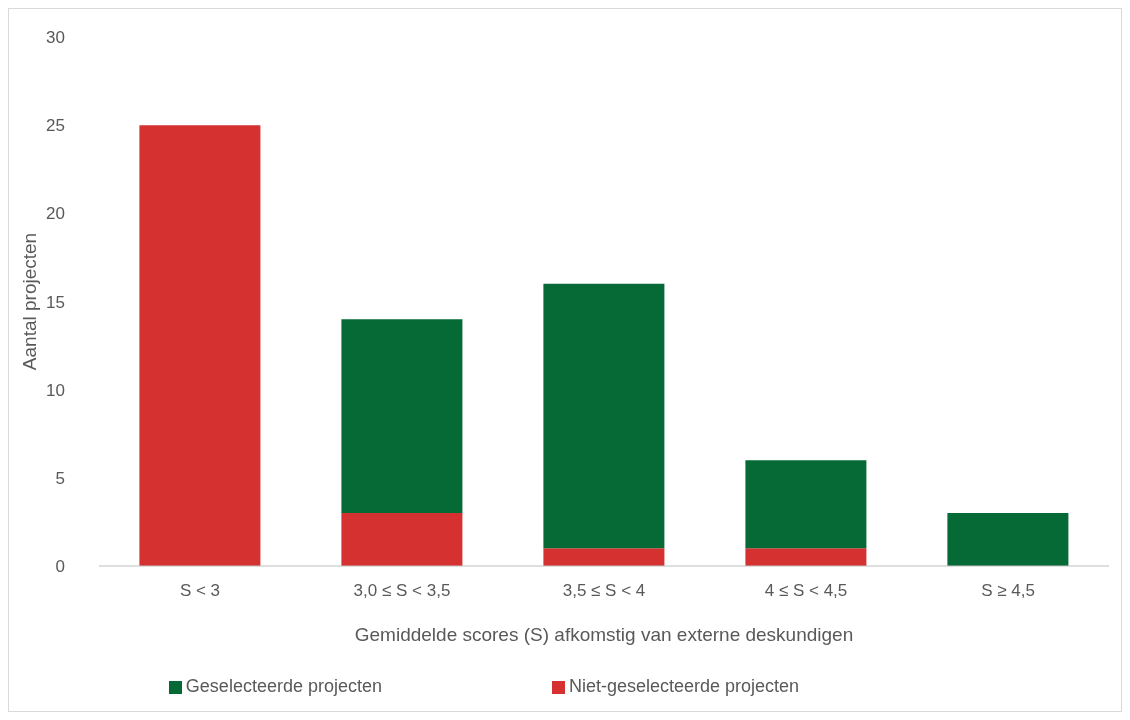  Describe the element at coordinates (402, 591) in the screenshot. I see `x-tick-label: 3,0 ≤ S < 3,5` at that location.